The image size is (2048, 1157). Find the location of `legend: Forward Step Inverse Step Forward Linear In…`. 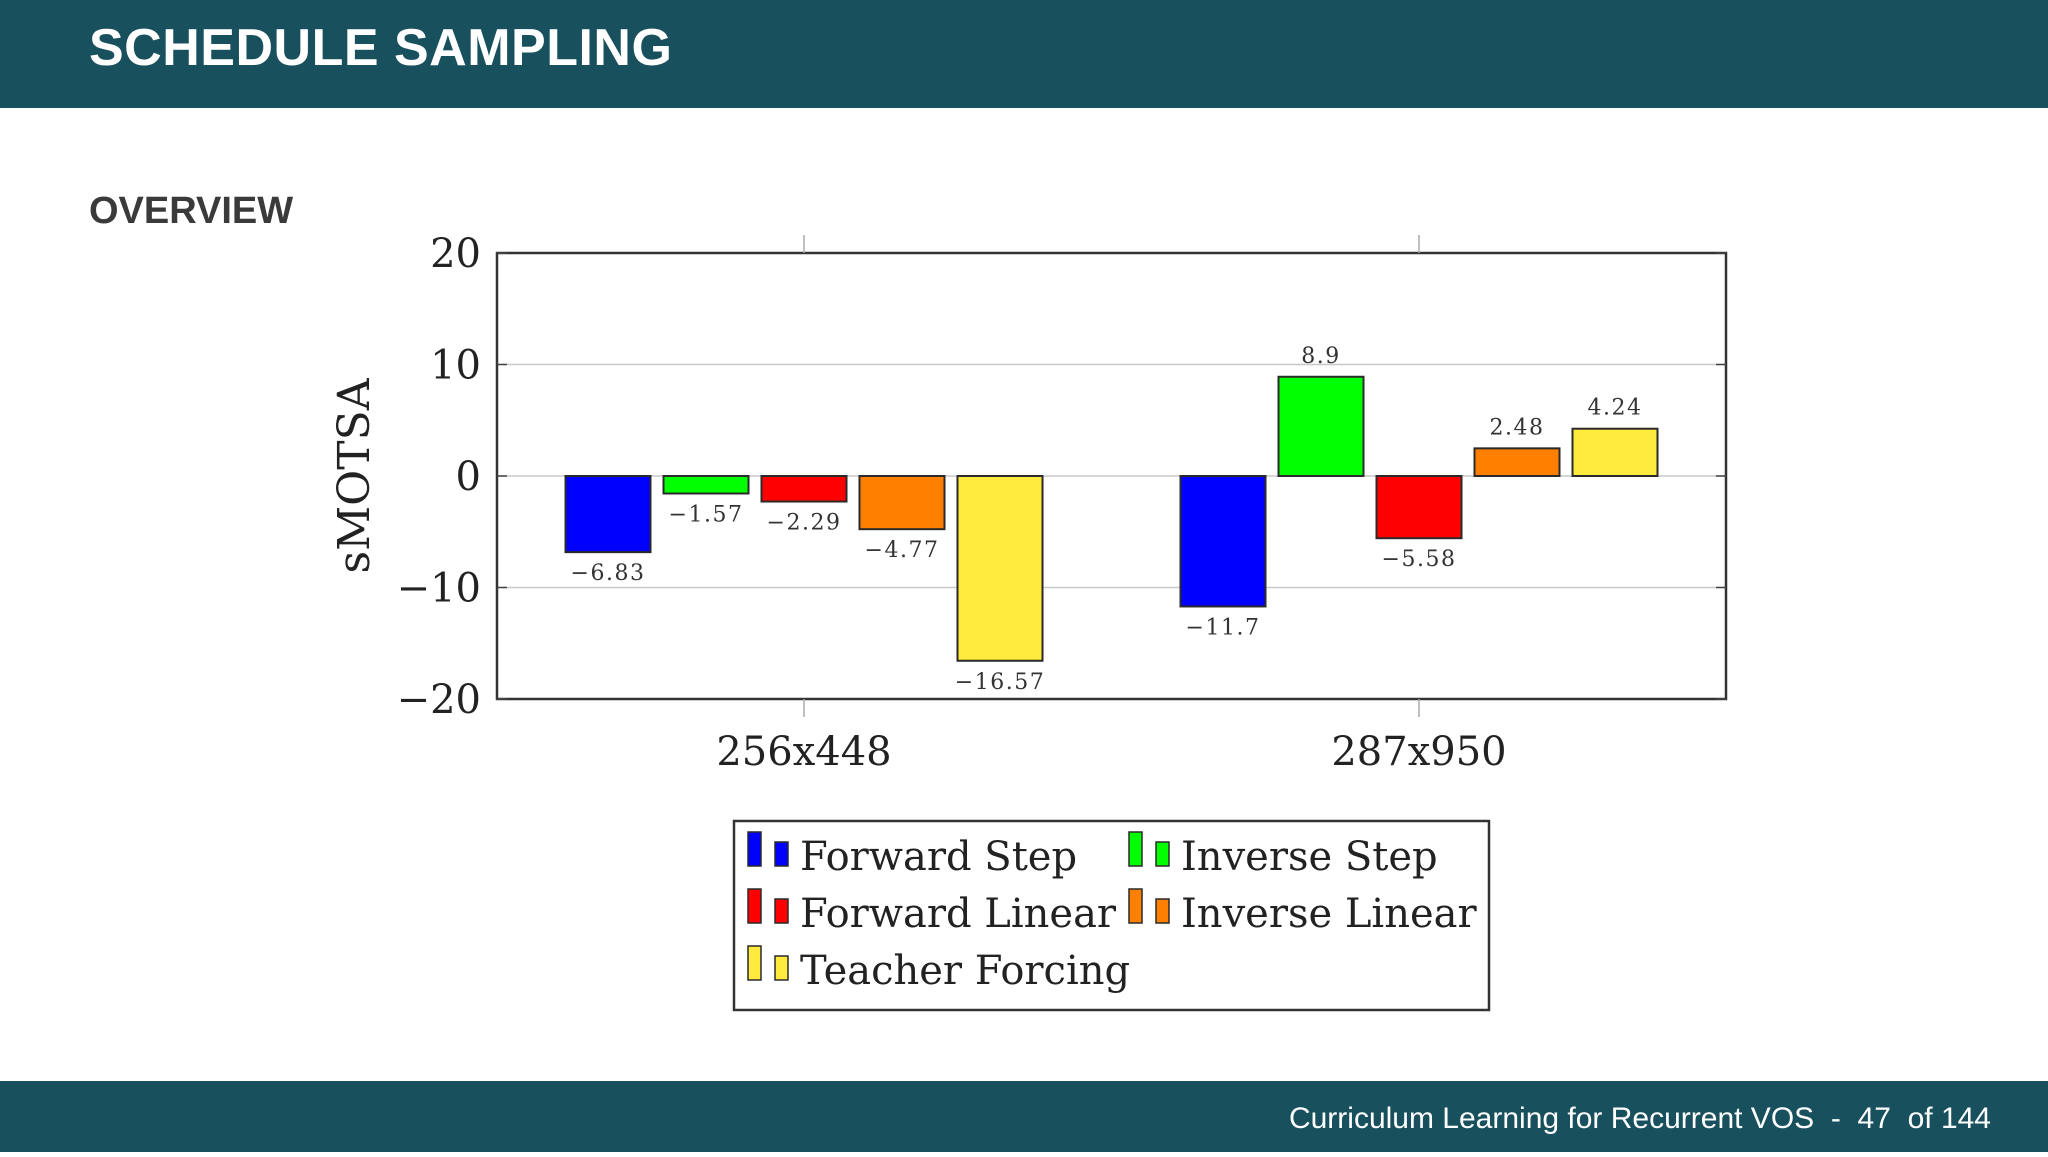

legend: Forward Step Inverse Step Forward Linear In… is located at coordinates (1111, 915).